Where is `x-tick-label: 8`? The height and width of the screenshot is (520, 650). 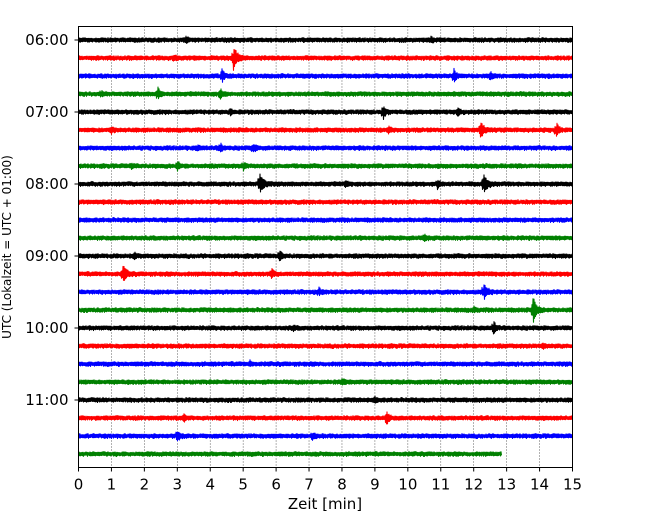
x-tick-label: 8 is located at coordinates (342, 485).